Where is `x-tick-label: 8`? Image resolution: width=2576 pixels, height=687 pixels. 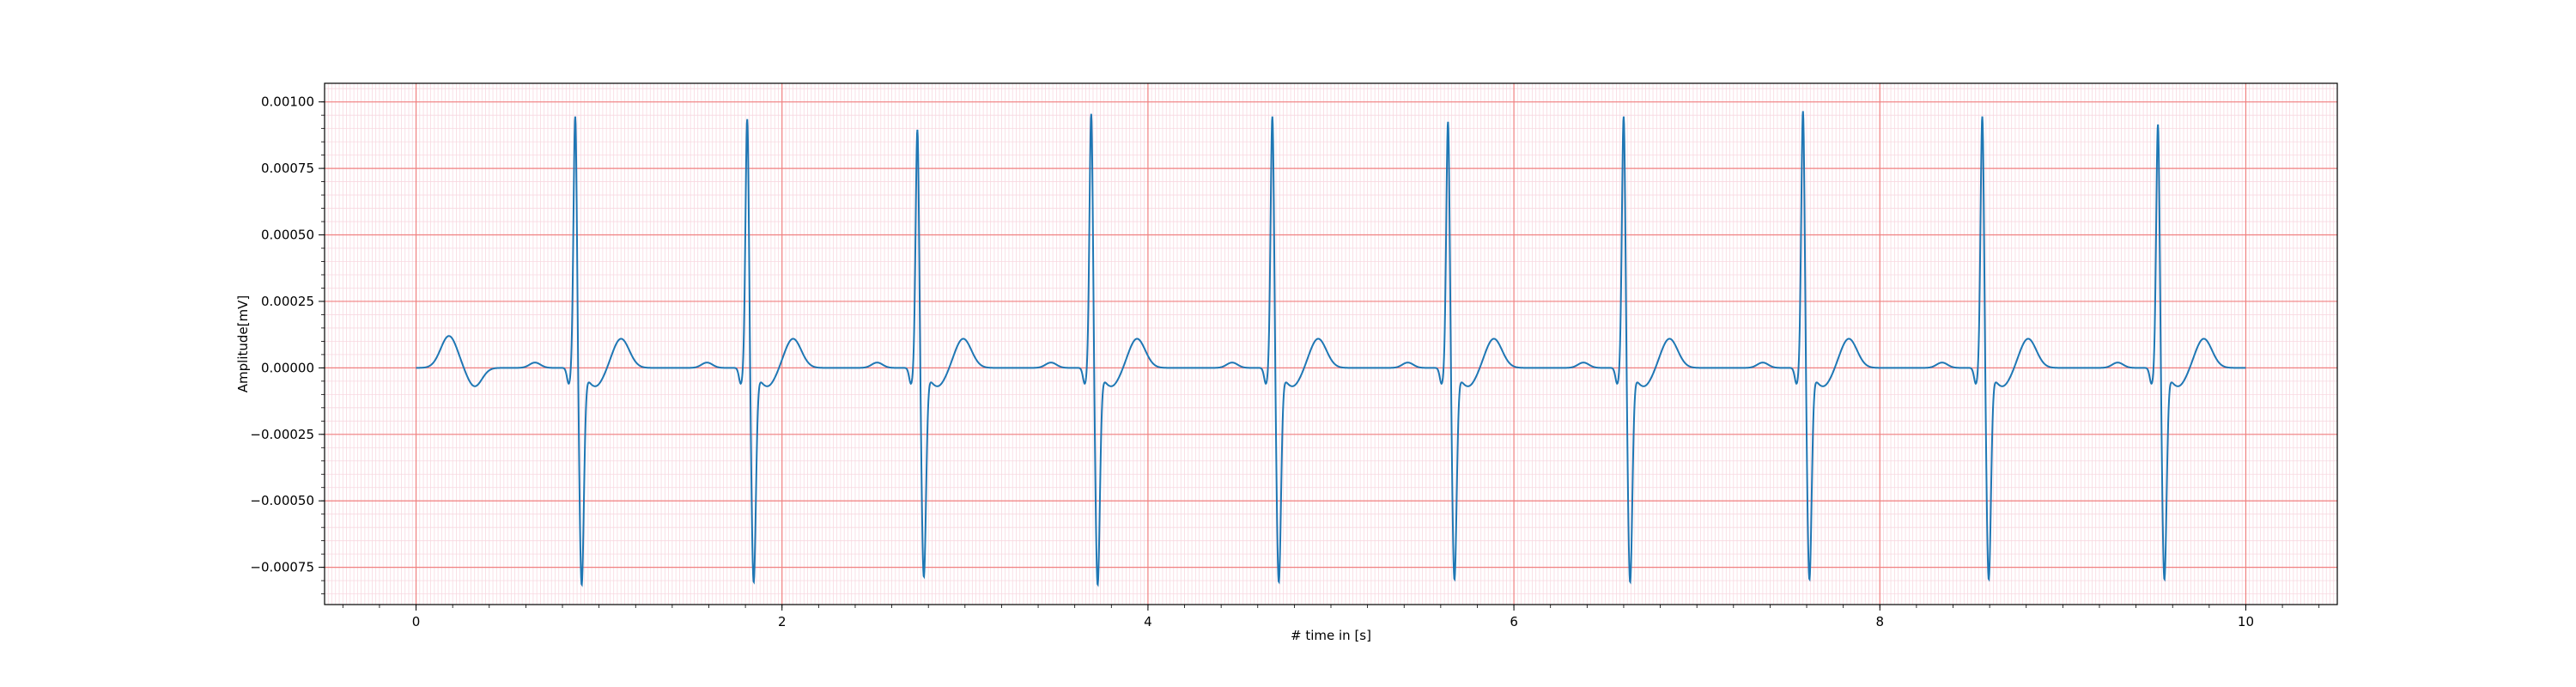
x-tick-label: 8 is located at coordinates (1880, 621).